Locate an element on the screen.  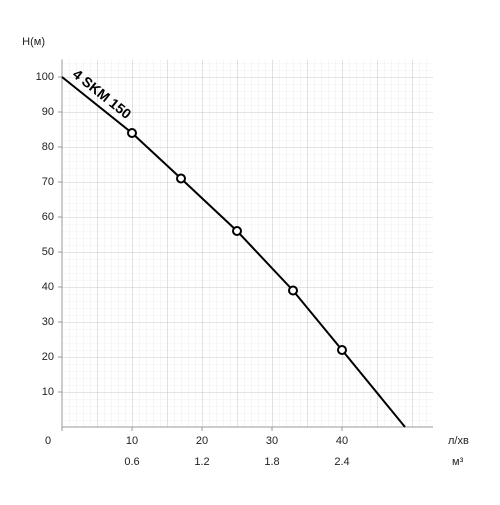
x2-tick-label: 1.2 is located at coordinates (201, 462).